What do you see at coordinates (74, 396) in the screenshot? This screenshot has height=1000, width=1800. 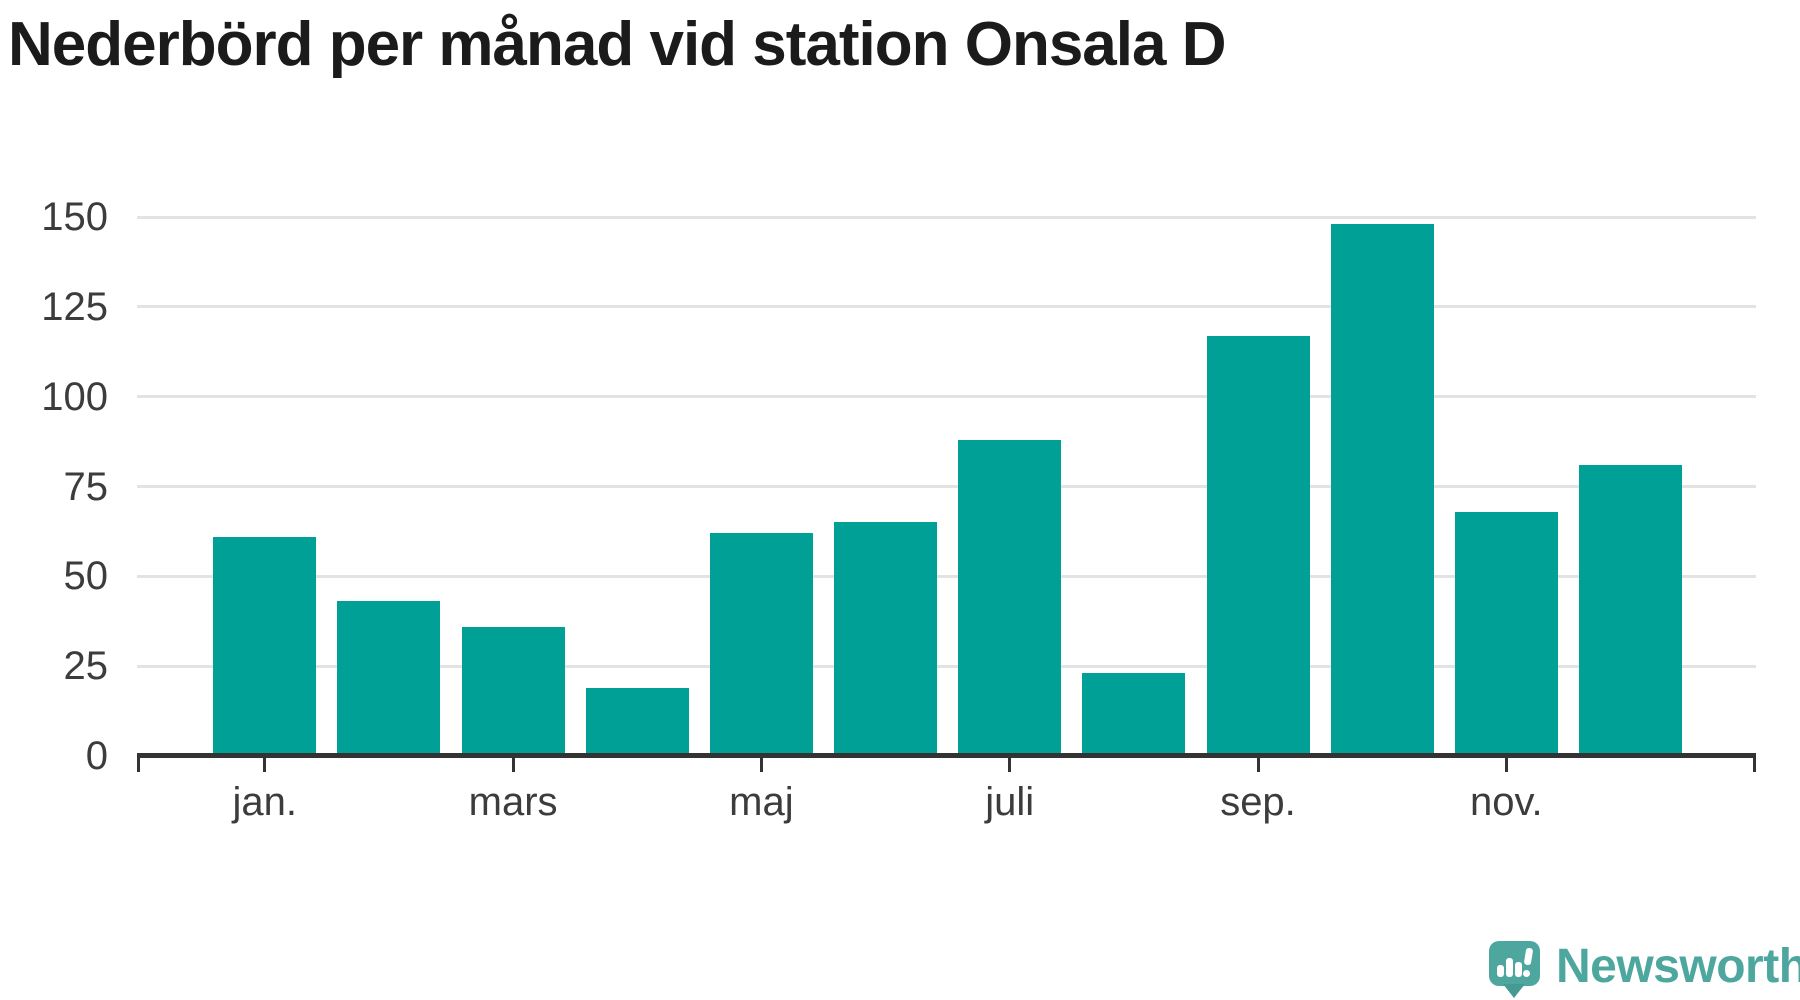 I see `y-axis-label-100: 100` at bounding box center [74, 396].